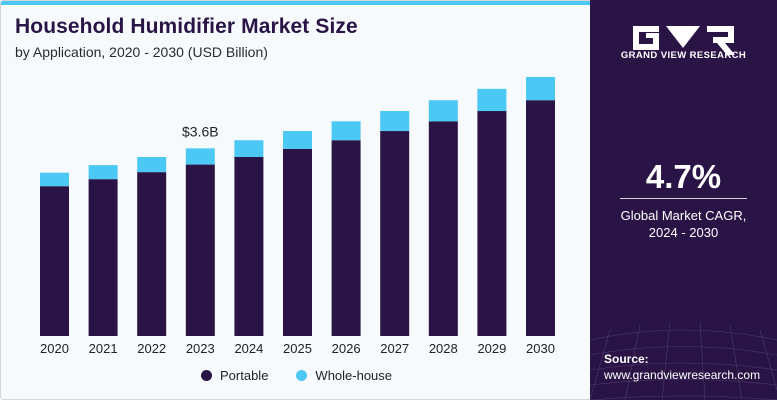 The height and width of the screenshot is (400, 777). Describe the element at coordinates (683, 55) in the screenshot. I see `brand-name: GRAND VIEW RESEARCH` at that location.